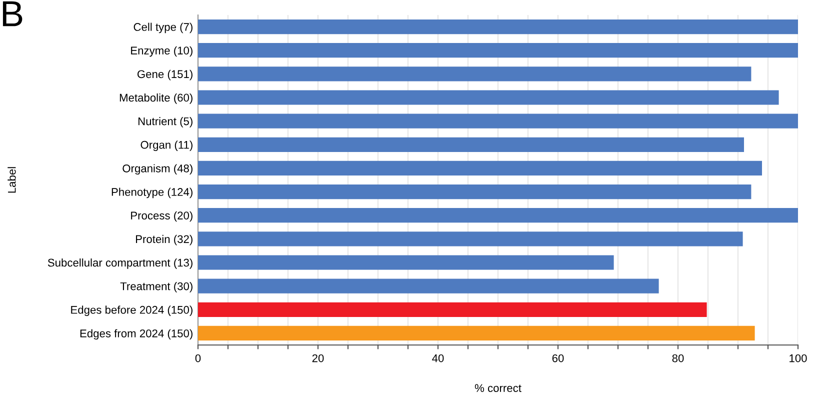 Image resolution: width=824 pixels, height=405 pixels. What do you see at coordinates (558, 358) in the screenshot?
I see `x-tick-label: 60` at bounding box center [558, 358].